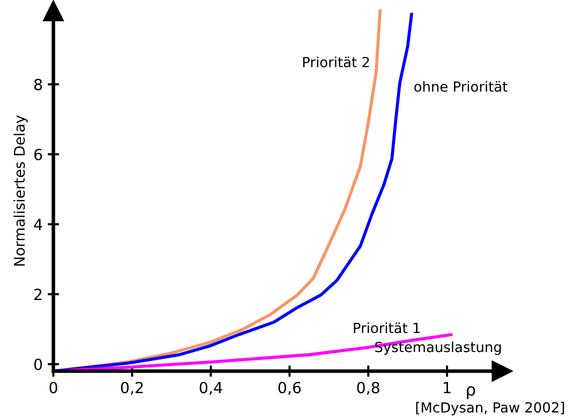 The image size is (568, 417). I want to click on x-tick-label: 0,8, so click(368, 388).